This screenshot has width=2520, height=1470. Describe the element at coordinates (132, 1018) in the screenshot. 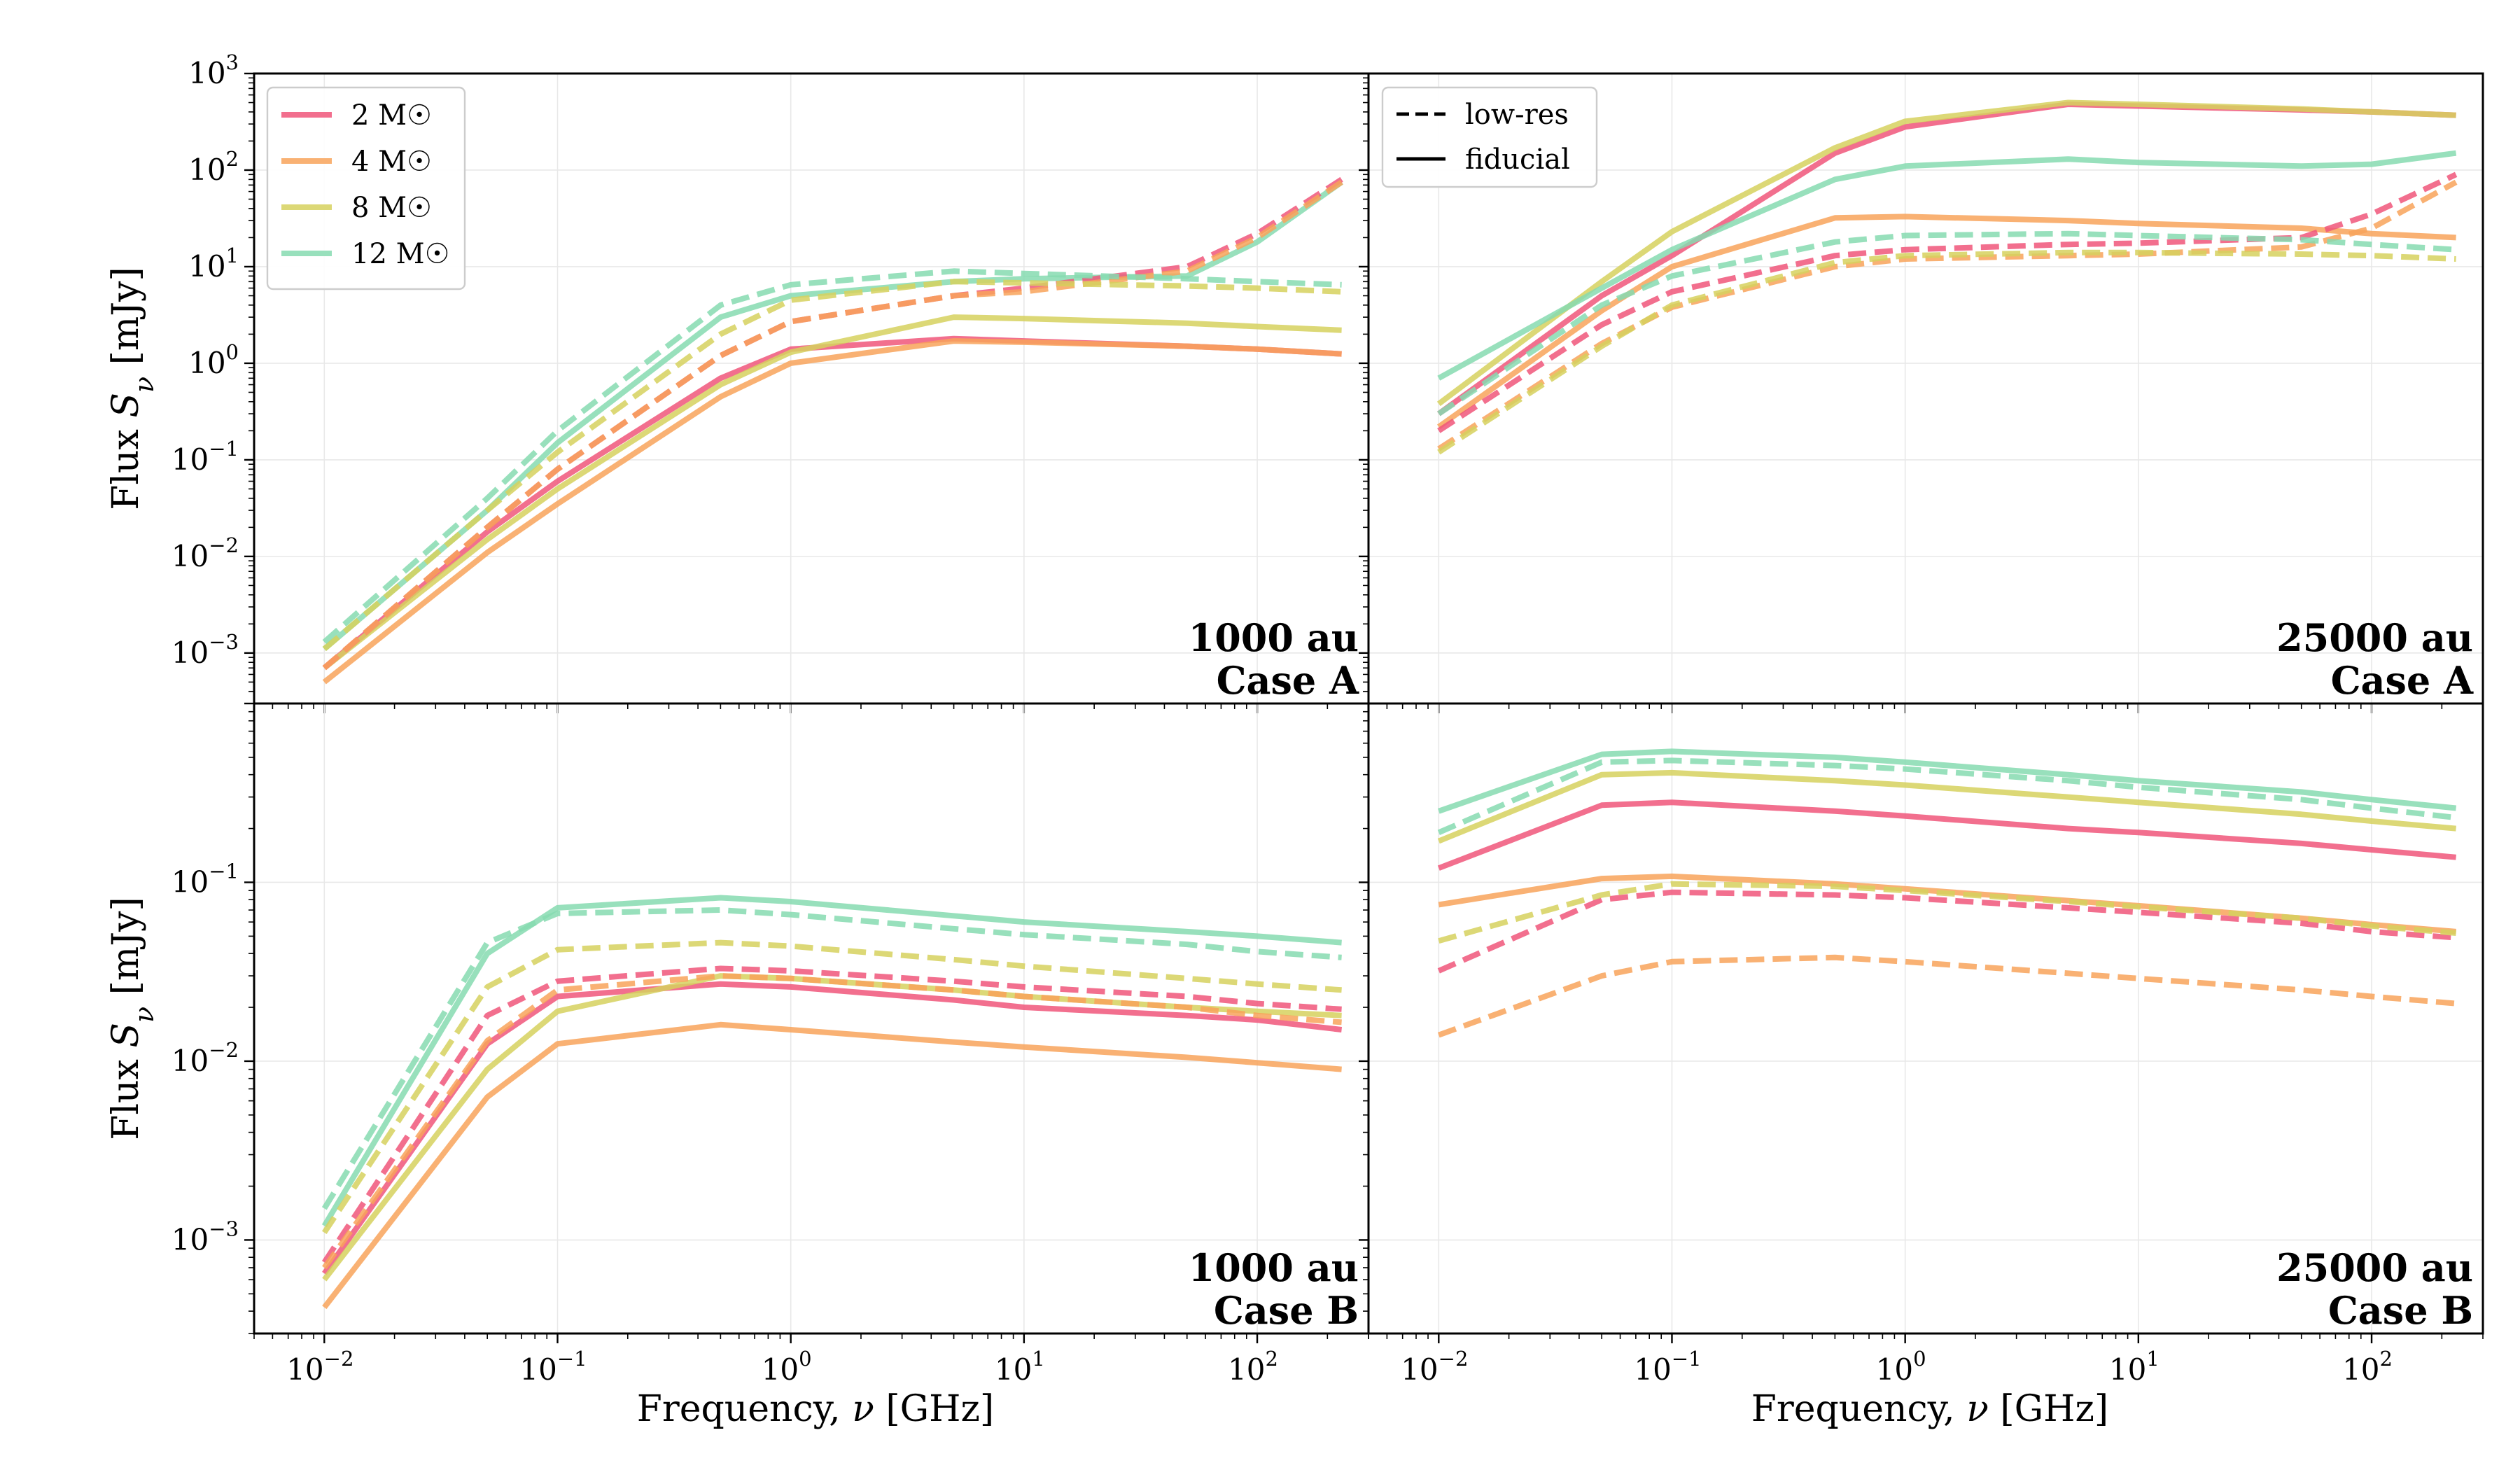

I see `y-axis-label-bottom: Flux Sν [mJy]` at that location.